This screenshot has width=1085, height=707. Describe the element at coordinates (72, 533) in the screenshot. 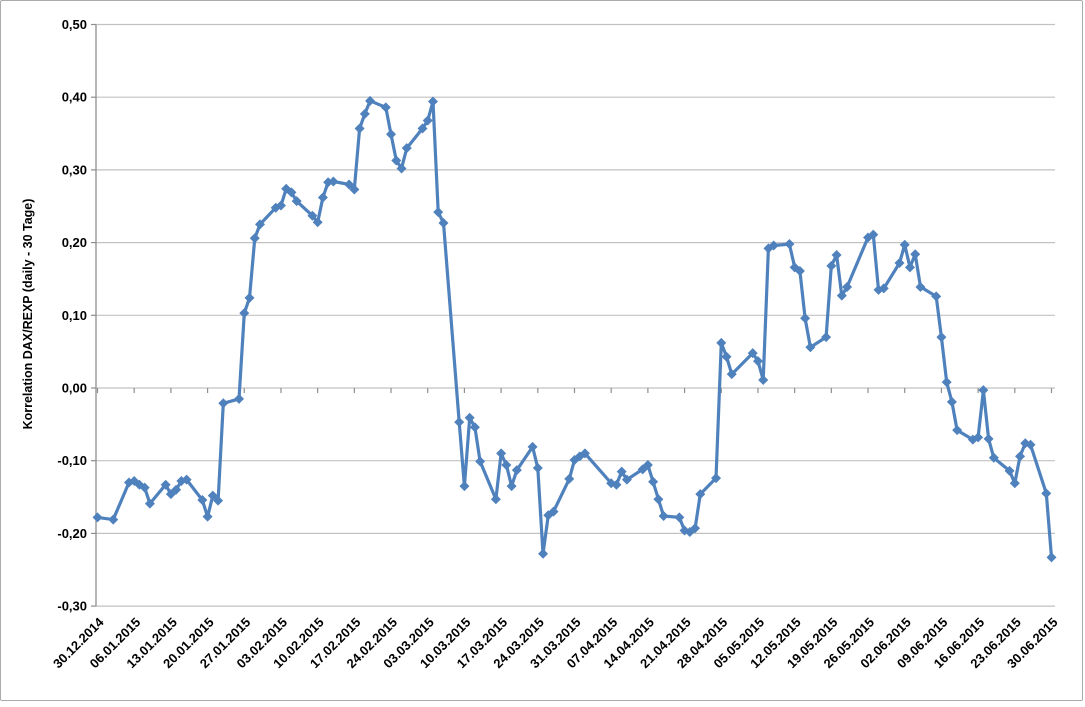

I see `y-tick-label: -0,20` at that location.